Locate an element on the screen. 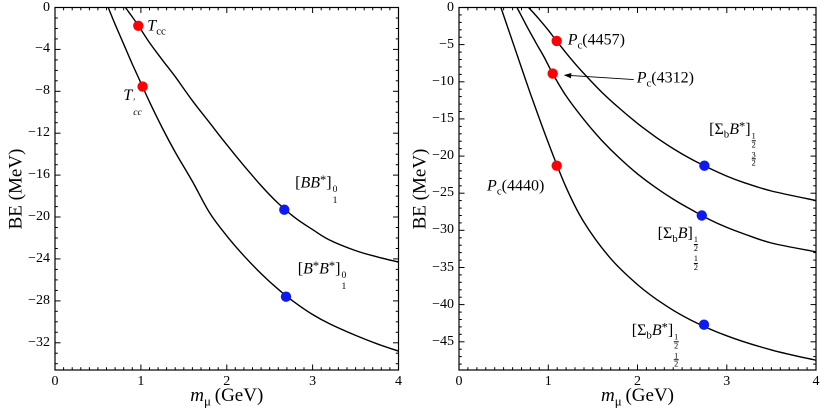  y-tick-label-right: −10 is located at coordinates (443, 81).